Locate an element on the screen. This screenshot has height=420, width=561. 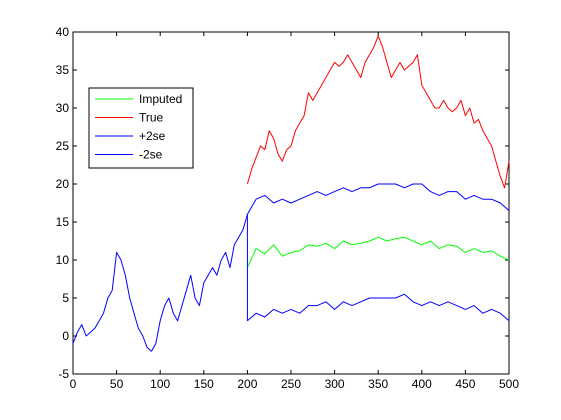
y-tick-label: 25 is located at coordinates (63, 146).